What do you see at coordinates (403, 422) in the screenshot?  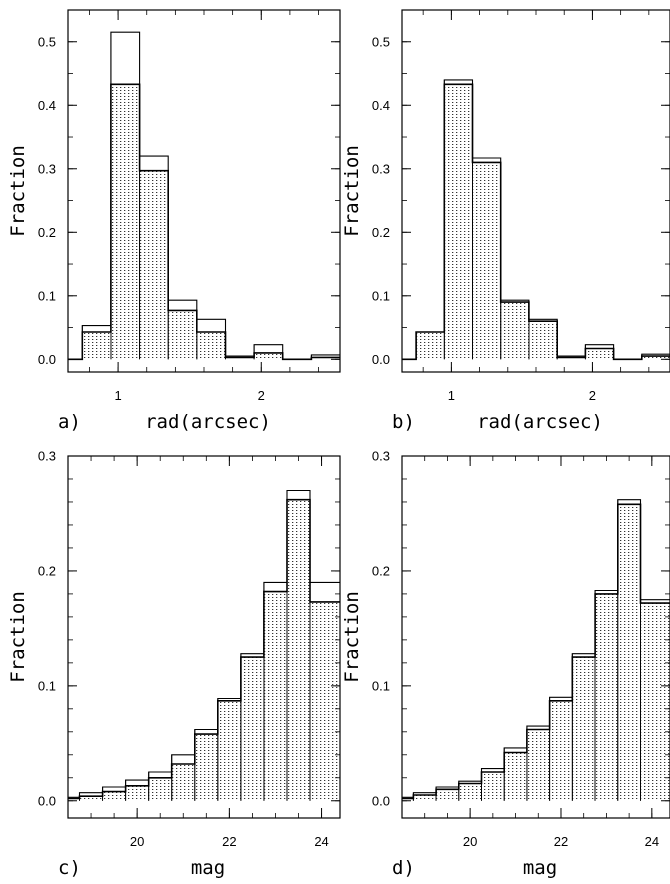 I see `panel-label: b)` at bounding box center [403, 422].